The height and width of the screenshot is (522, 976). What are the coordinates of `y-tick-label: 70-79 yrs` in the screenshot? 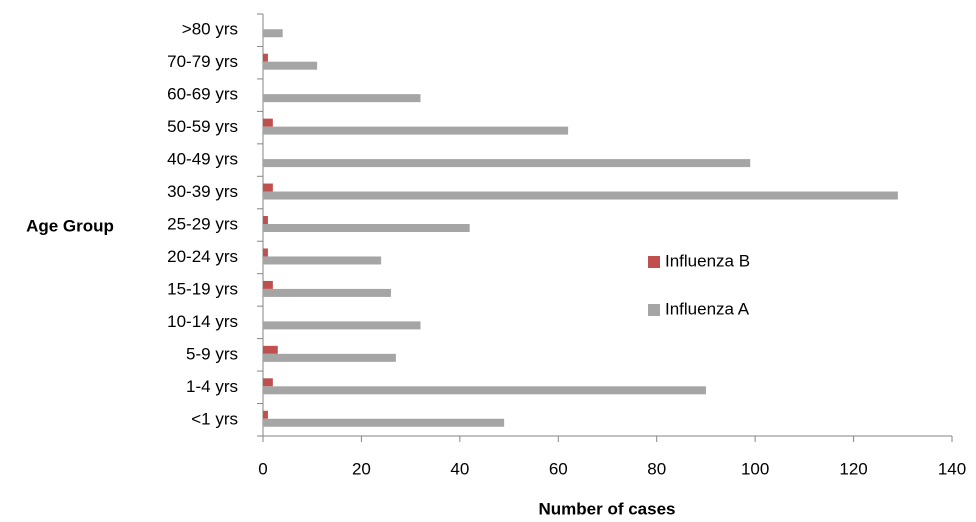 It's located at (202, 61).